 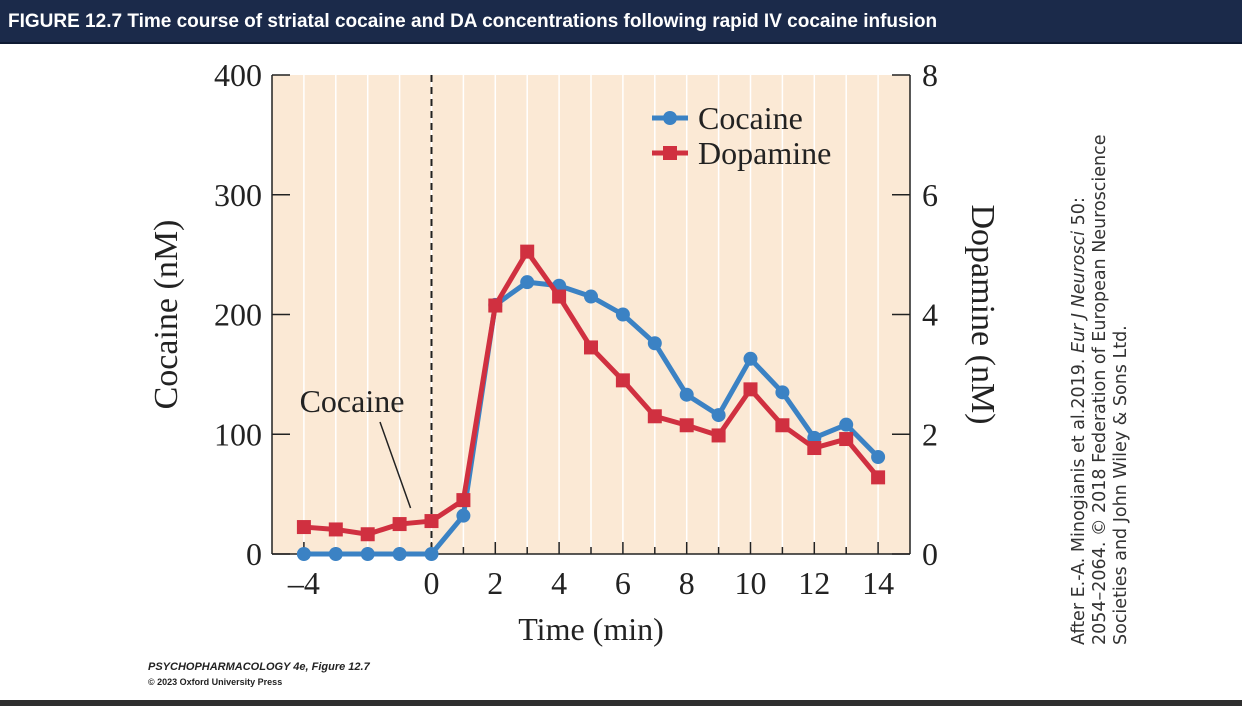 I want to click on x-tick-label: 8, so click(x=687, y=583).